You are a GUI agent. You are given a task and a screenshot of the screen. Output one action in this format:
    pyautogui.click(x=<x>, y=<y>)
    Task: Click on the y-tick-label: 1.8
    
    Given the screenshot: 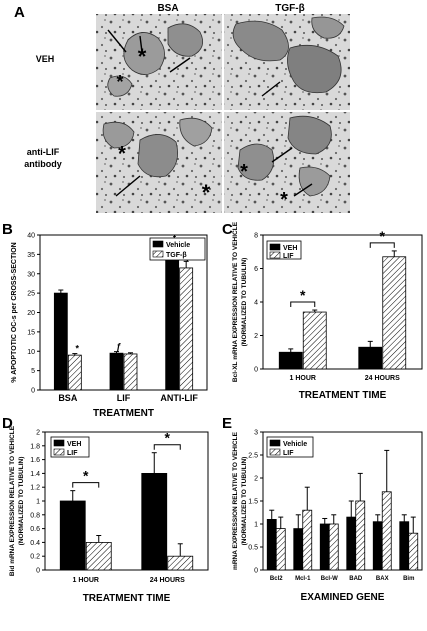 What is the action you would take?
    pyautogui.click(x=35, y=446)
    